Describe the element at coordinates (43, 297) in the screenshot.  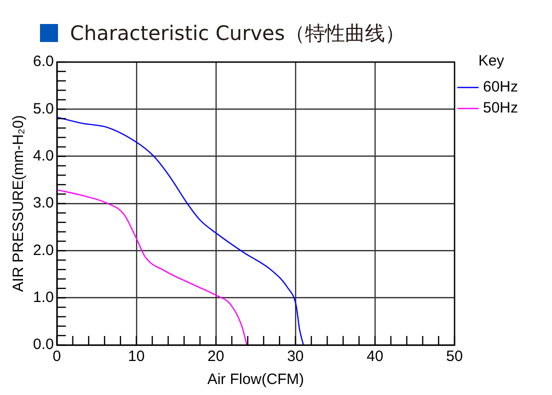
I see `y-tick-label: 1.0` at that location.